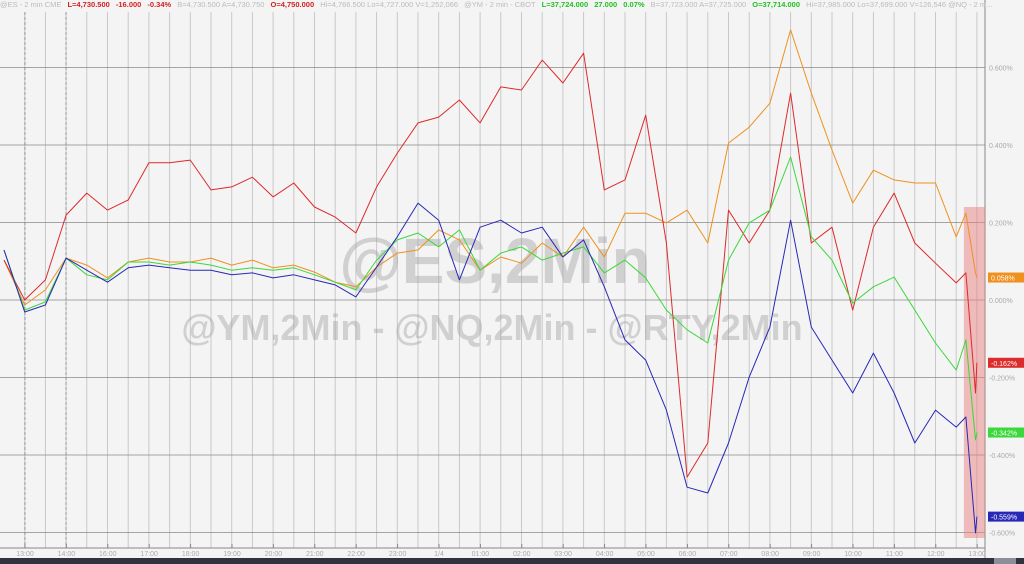 This screenshot has width=1024, height=564. Describe the element at coordinates (491, 327) in the screenshot. I see `watermark-sub: @YM,2Min - @NQ,2Min - @RTY,2Min` at that location.